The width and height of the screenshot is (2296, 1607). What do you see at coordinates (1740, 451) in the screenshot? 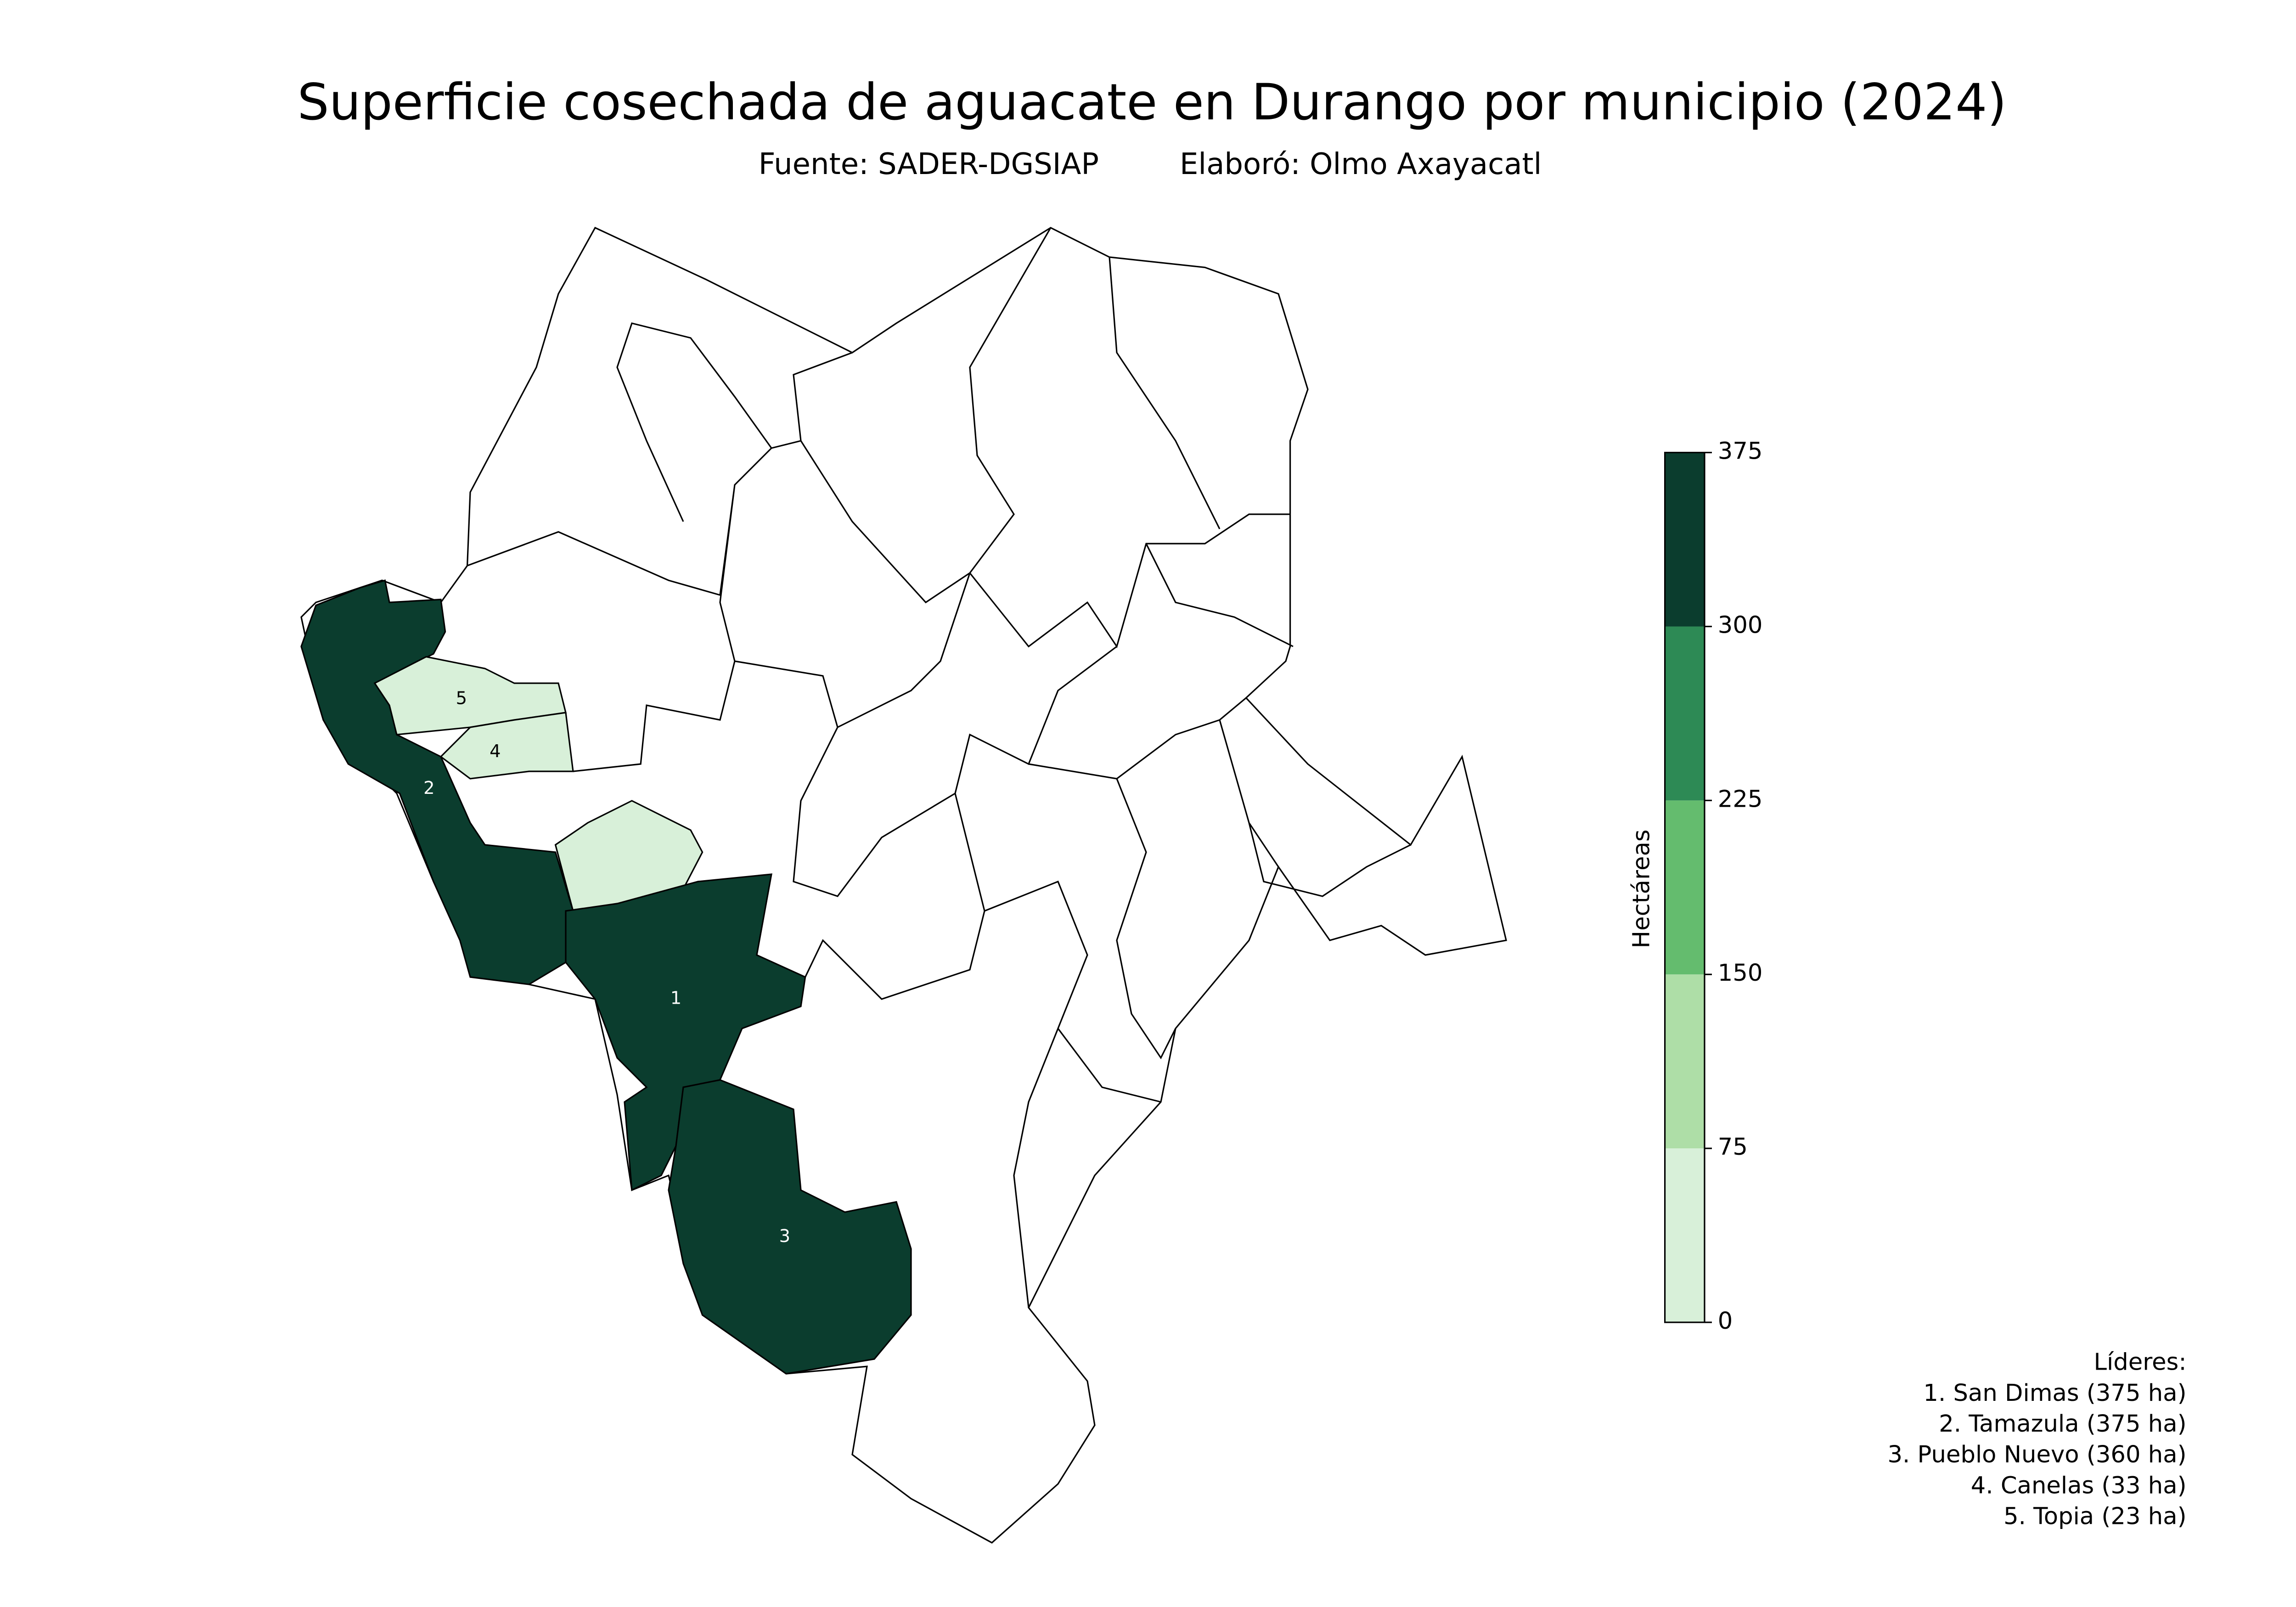
I see `colorbar-tick-label: 375` at bounding box center [1740, 451].